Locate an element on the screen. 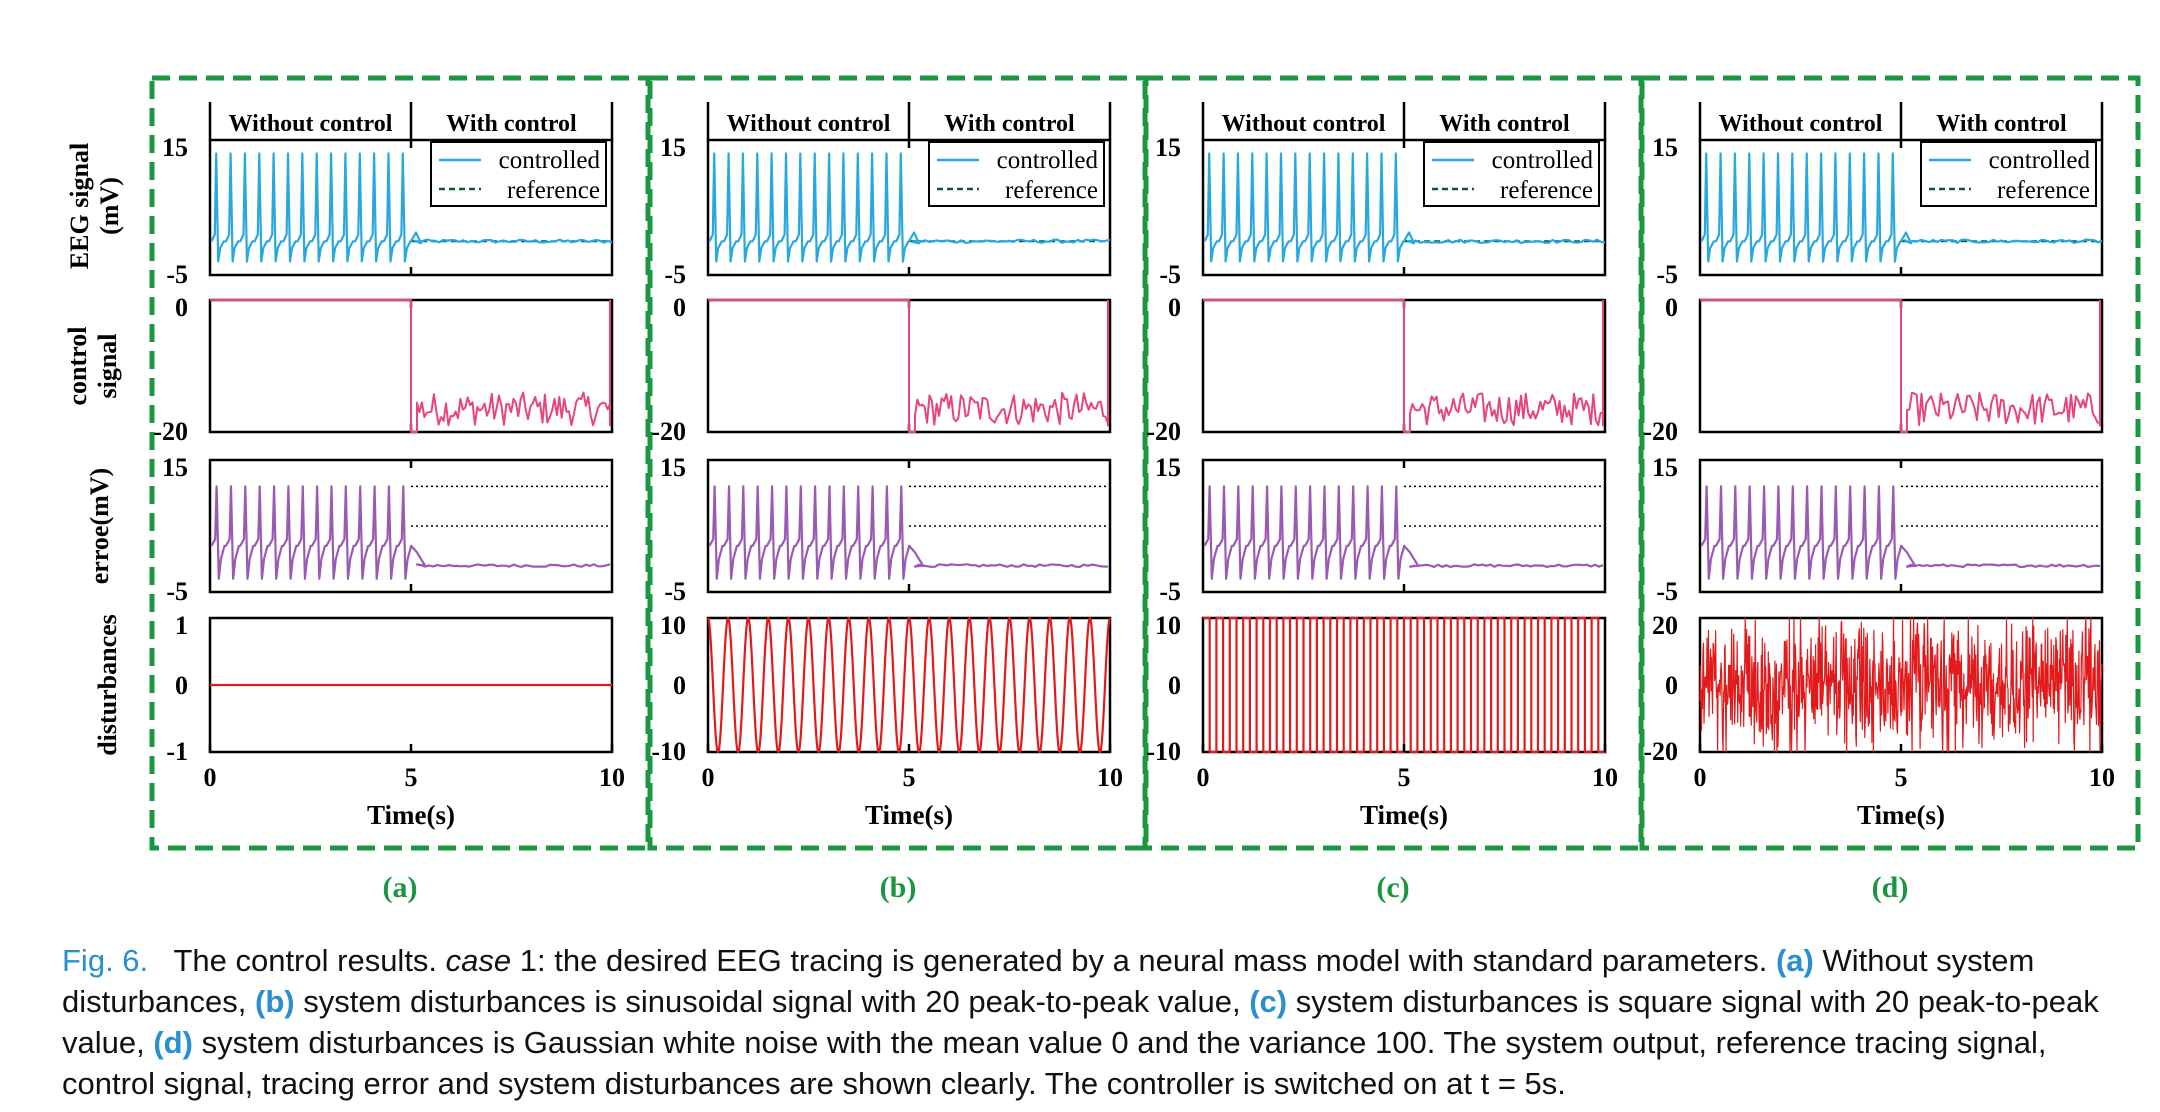  row-label-control-2: signal is located at coordinates (107, 365).